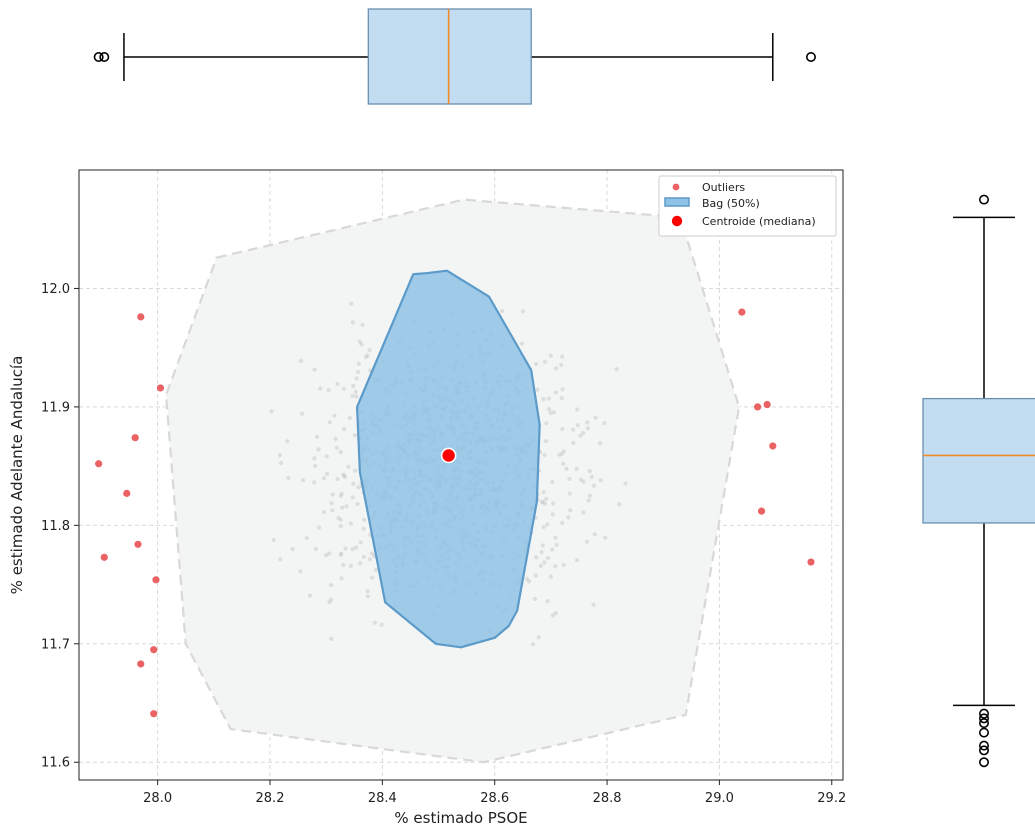  Describe the element at coordinates (55, 644) in the screenshot. I see `y-tick-label: 11.7` at that location.